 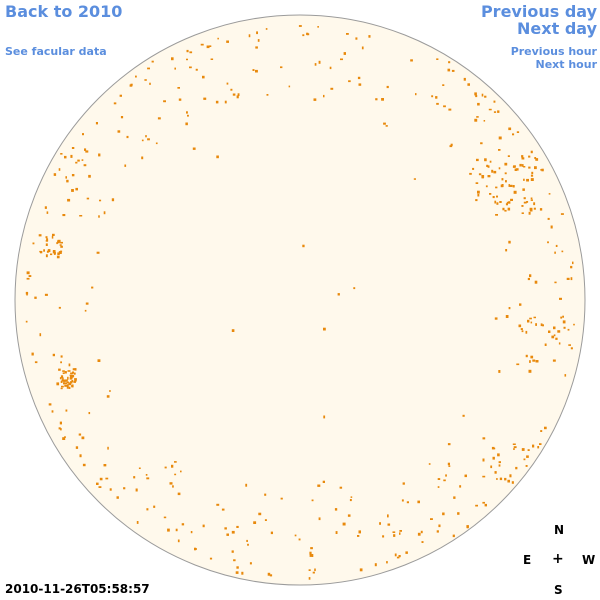 What do you see at coordinates (64, 11) in the screenshot?
I see `back-to-year-link: Back to 2010` at bounding box center [64, 11].